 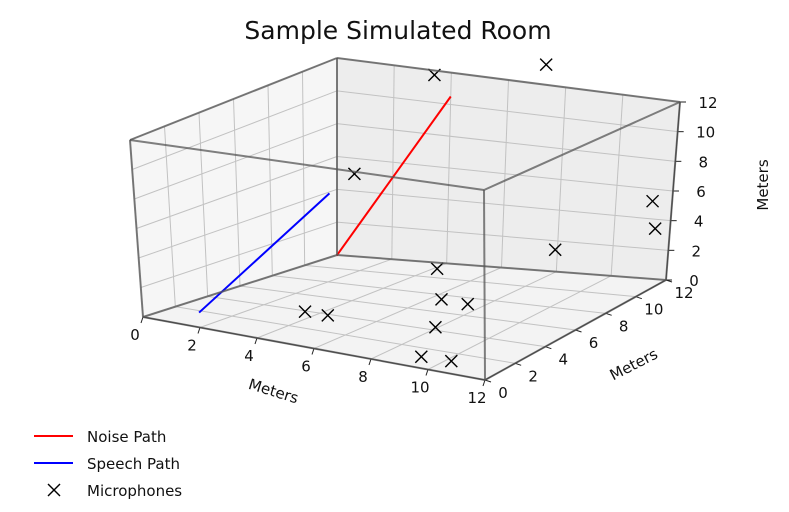 I want to click on z-tick-label: 8, so click(x=704, y=162).